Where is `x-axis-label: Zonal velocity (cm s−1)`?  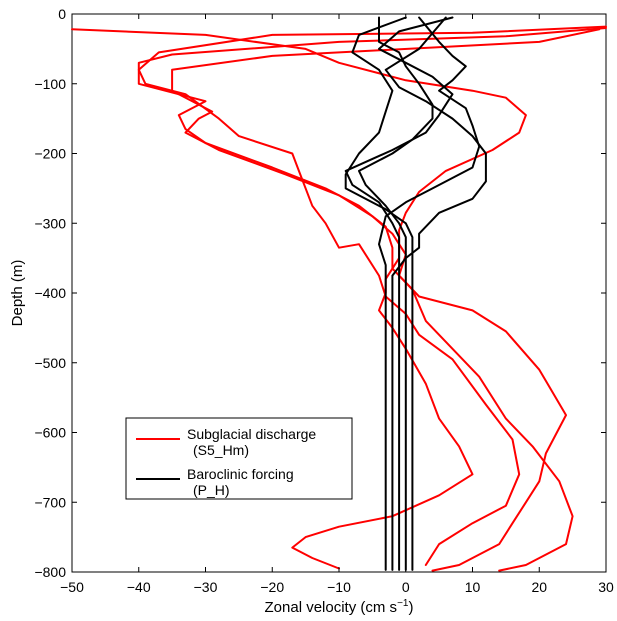 x-axis-label: Zonal velocity (cm s−1) is located at coordinates (339, 607).